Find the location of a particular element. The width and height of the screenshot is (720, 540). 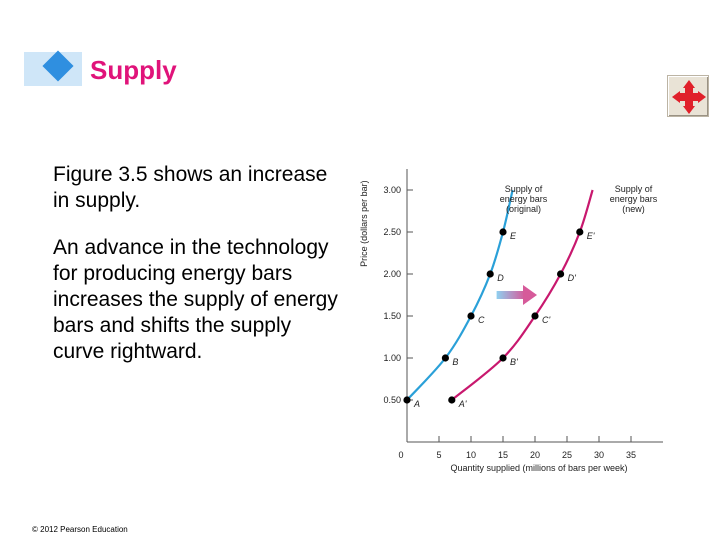

point-label: A is located at coordinates (416, 404).